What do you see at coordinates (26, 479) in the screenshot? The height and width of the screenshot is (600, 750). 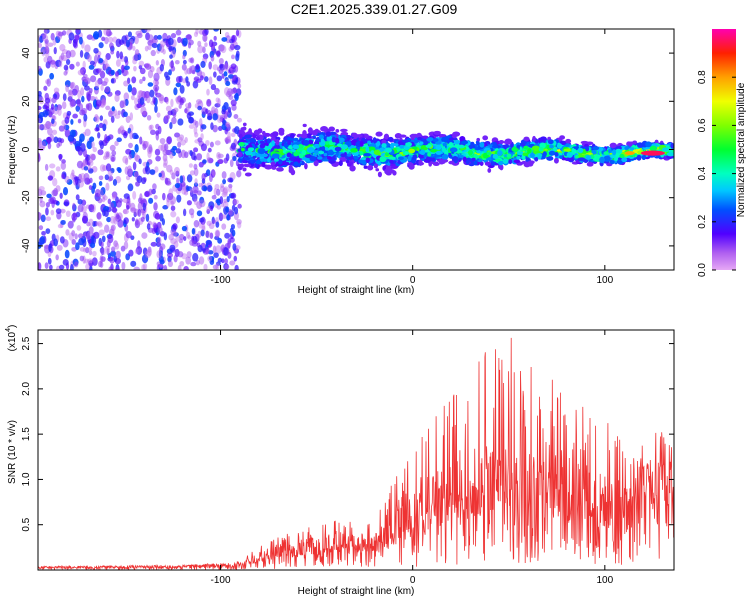 I see `y-tick-label: 1.0` at bounding box center [26, 479].